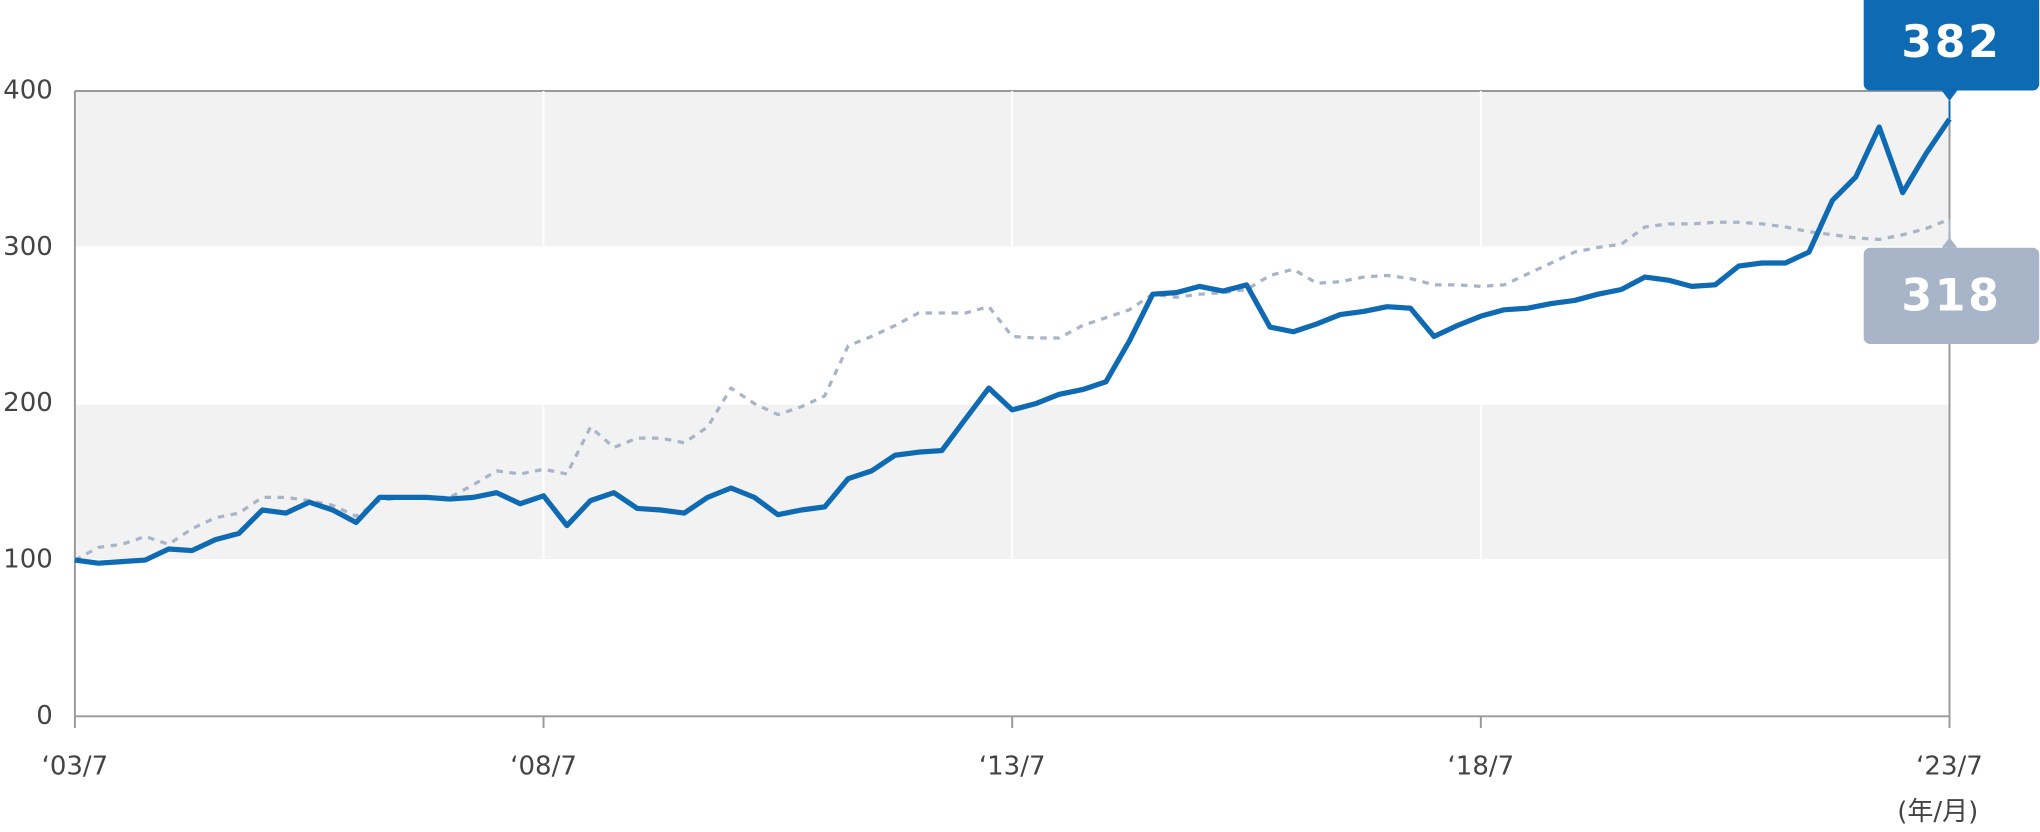 This screenshot has height=832, width=2040. Describe the element at coordinates (1012, 767) in the screenshot. I see `x-tick-label: ‘13/7` at that location.